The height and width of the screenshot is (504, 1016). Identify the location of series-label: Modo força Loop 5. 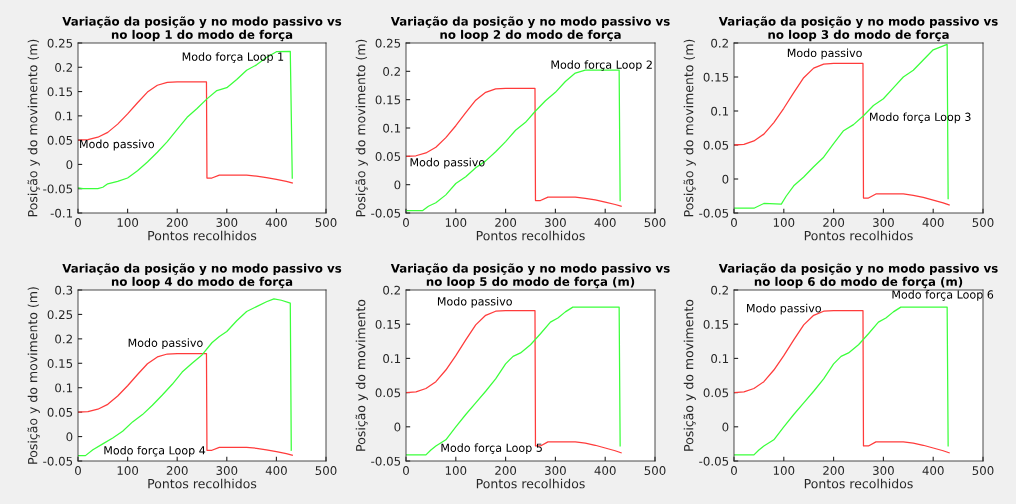
(491, 449).